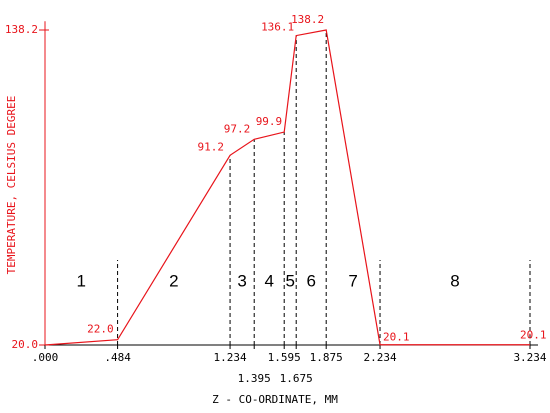  What do you see at coordinates (229, 357) in the screenshot?
I see `x-tick-label: 1.234` at bounding box center [229, 357].